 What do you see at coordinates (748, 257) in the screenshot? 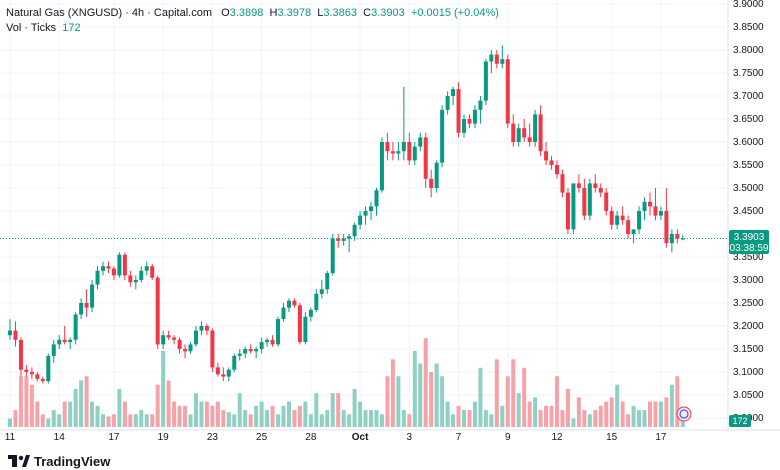
I see `price-tick-label: 3.3500` at bounding box center [748, 257].